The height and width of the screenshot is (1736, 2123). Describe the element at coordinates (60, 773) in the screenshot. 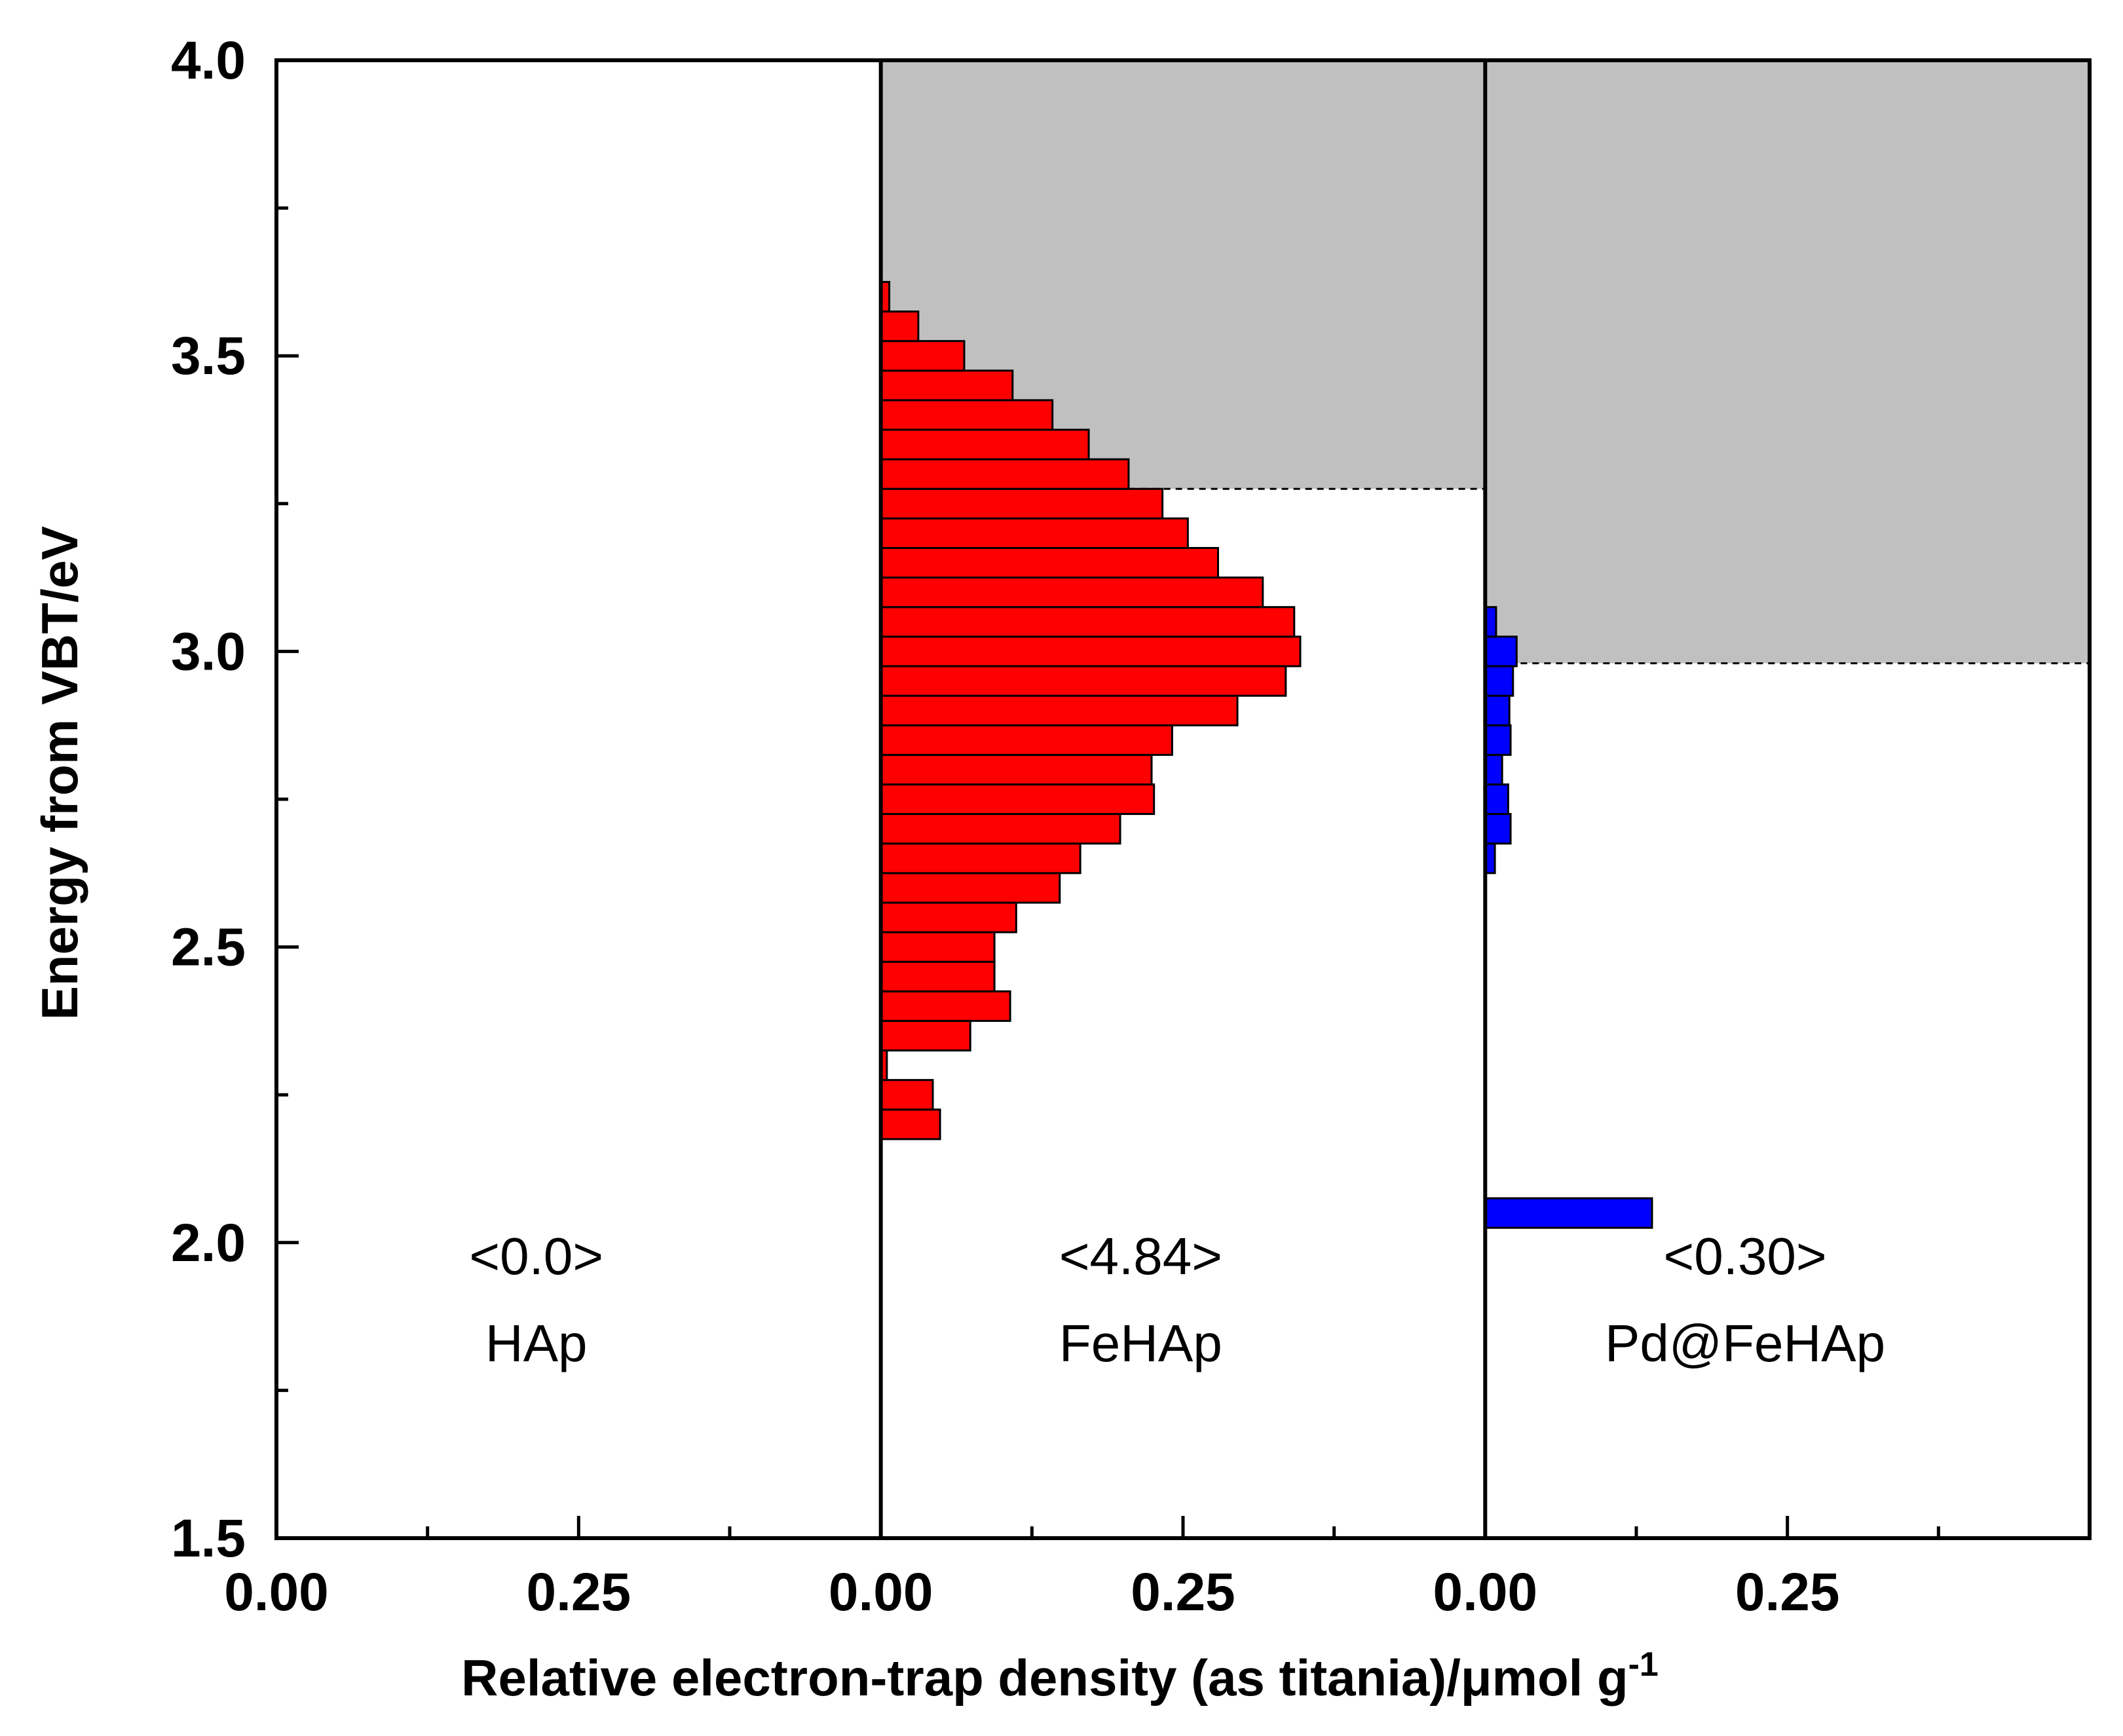

I see `y-axis-title: Energy from VBT/eV` at that location.